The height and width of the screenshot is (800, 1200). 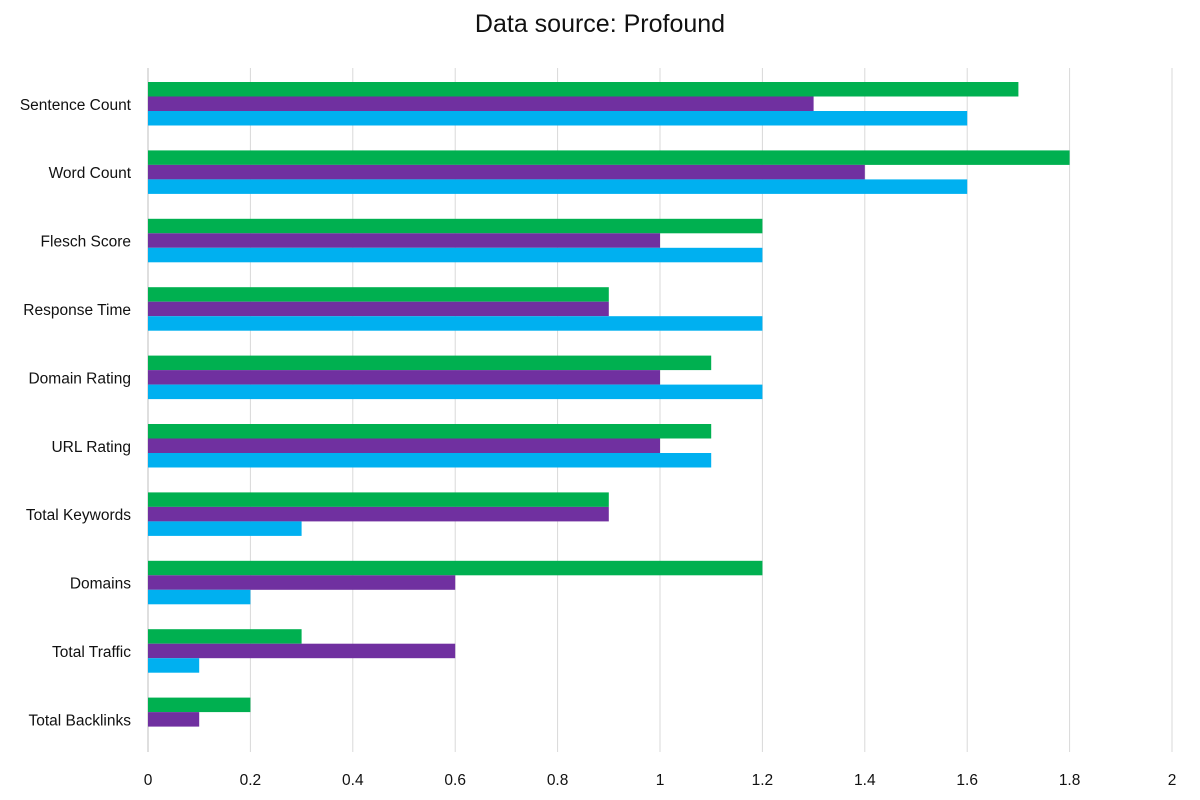 I want to click on x-tick-label: 0.4, so click(x=353, y=780).